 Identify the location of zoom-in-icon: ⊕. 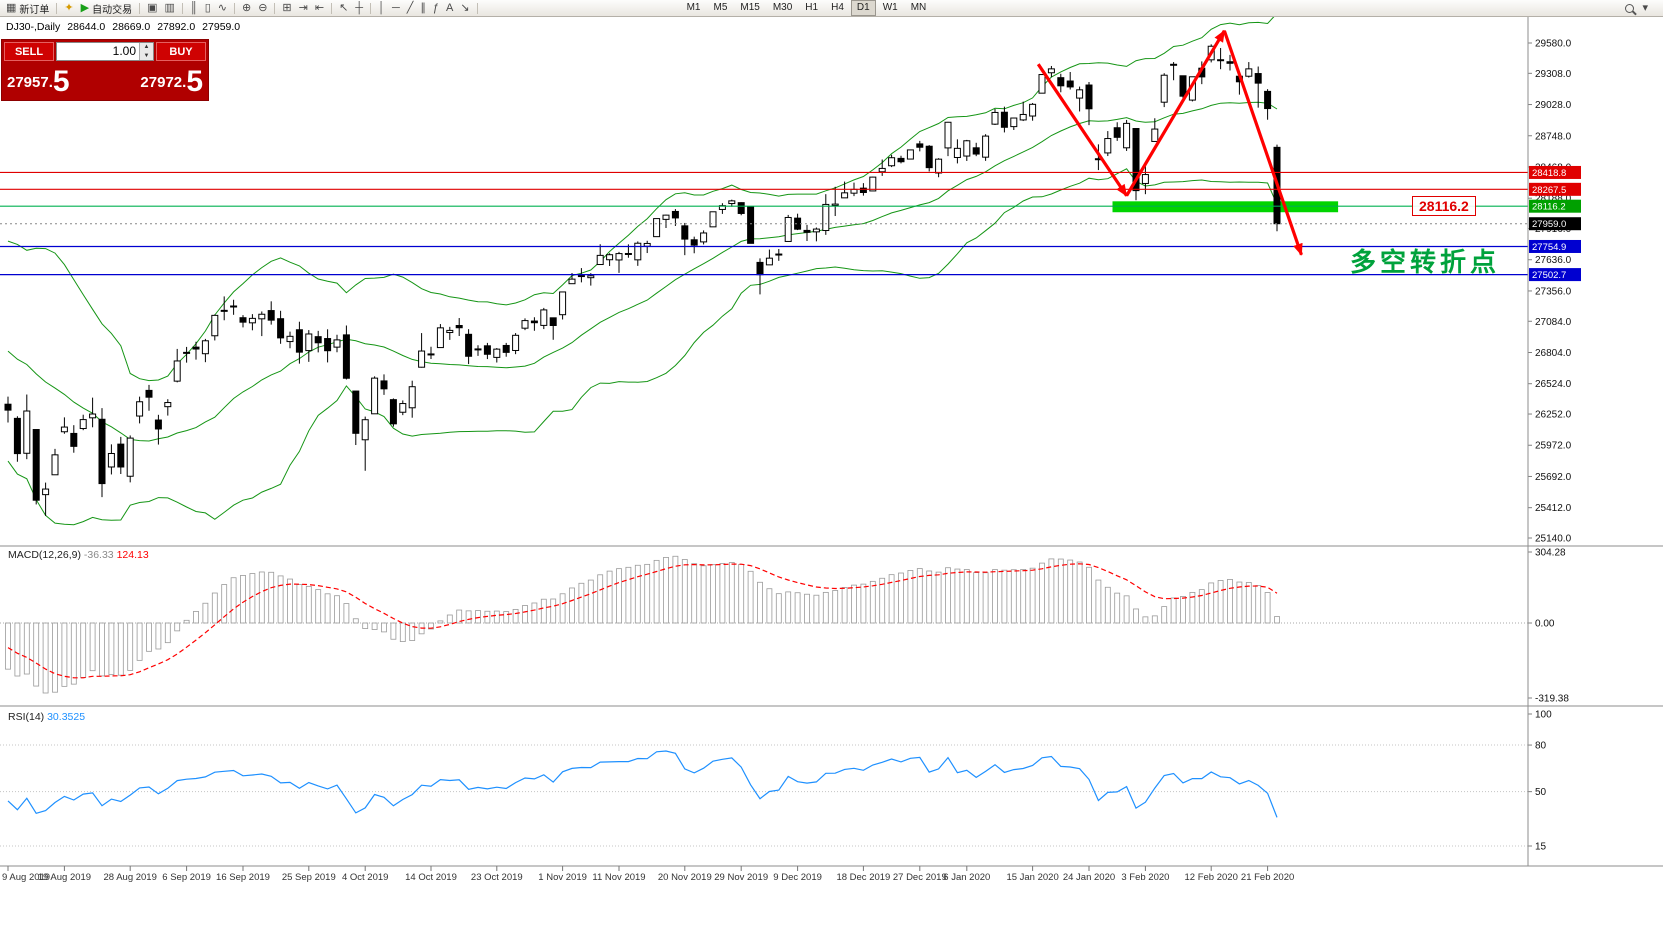
(246, 8).